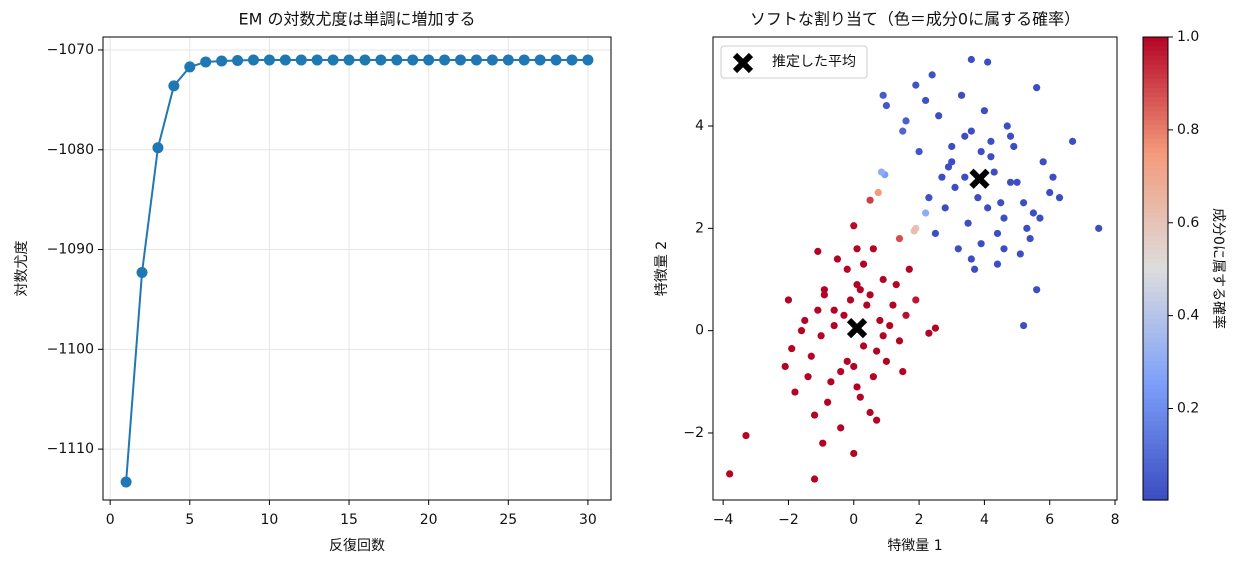 The image size is (1239, 565). I want to click on colorbar-tick-label: 0.2, so click(1188, 409).